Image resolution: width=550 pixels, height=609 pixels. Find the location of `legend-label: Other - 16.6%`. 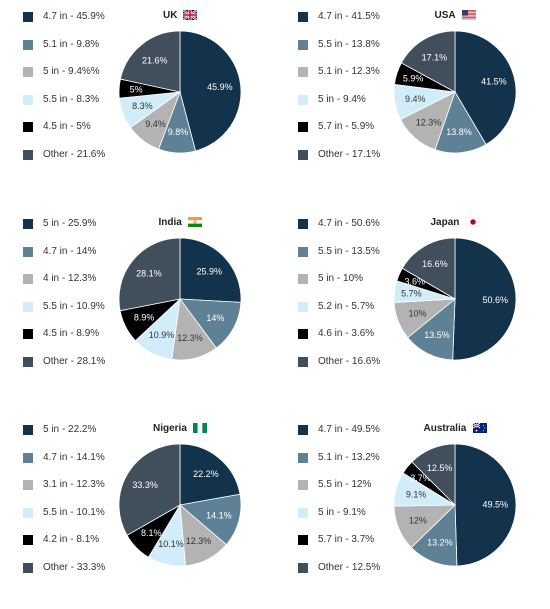

legend-label: Other - 16.6% is located at coordinates (349, 361).